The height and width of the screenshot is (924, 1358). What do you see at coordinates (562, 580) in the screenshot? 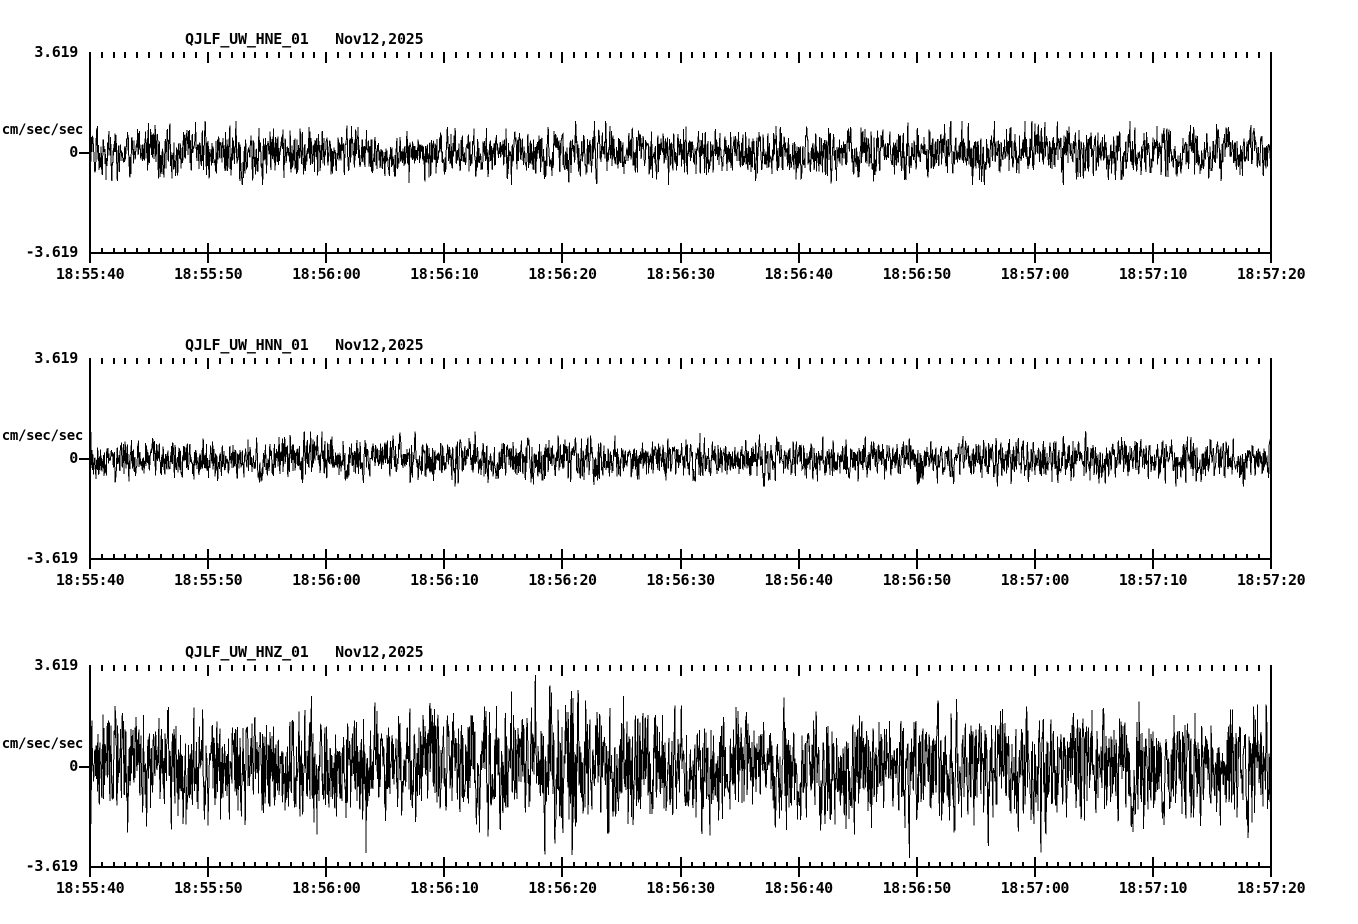
I see `x-axis-tick-label: 18:56:20` at bounding box center [562, 580].